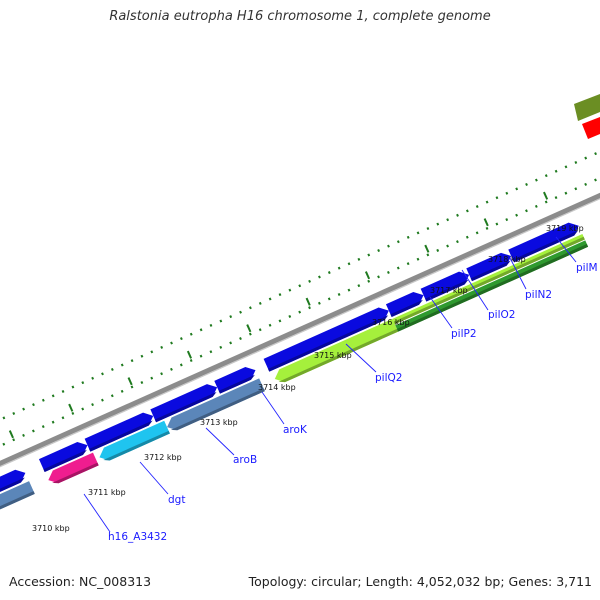 The image size is (600, 600). I want to click on kbp-label: 3715 kbp, so click(333, 355).